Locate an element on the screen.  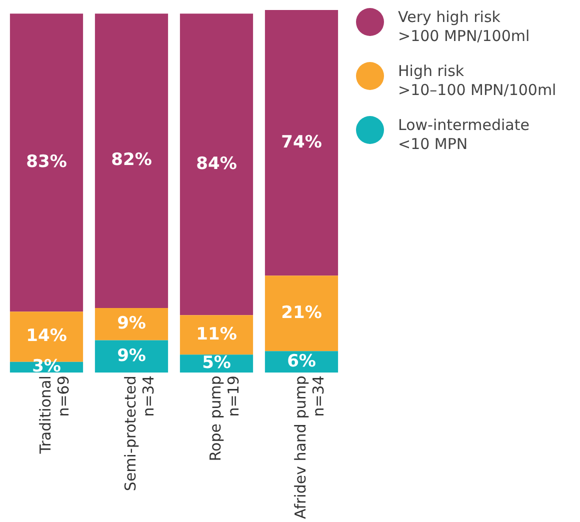
data-label: 14% is located at coordinates (46, 336).